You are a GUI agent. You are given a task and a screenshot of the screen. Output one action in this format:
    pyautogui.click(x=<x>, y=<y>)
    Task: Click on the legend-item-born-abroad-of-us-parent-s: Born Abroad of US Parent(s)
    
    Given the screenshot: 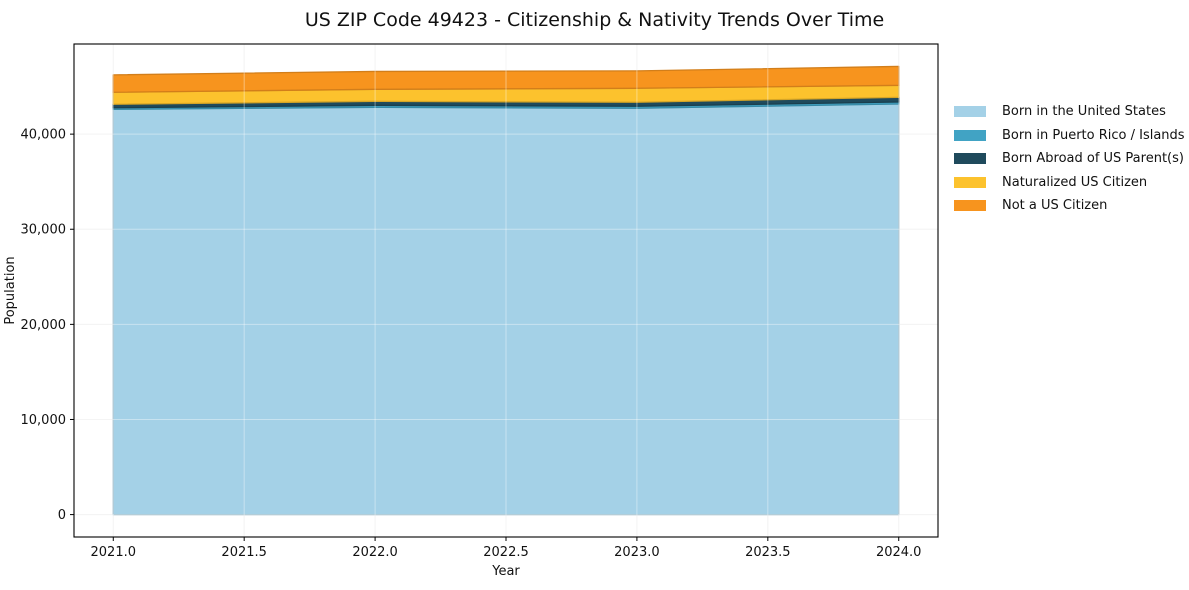 What is the action you would take?
    pyautogui.click(x=1069, y=158)
    